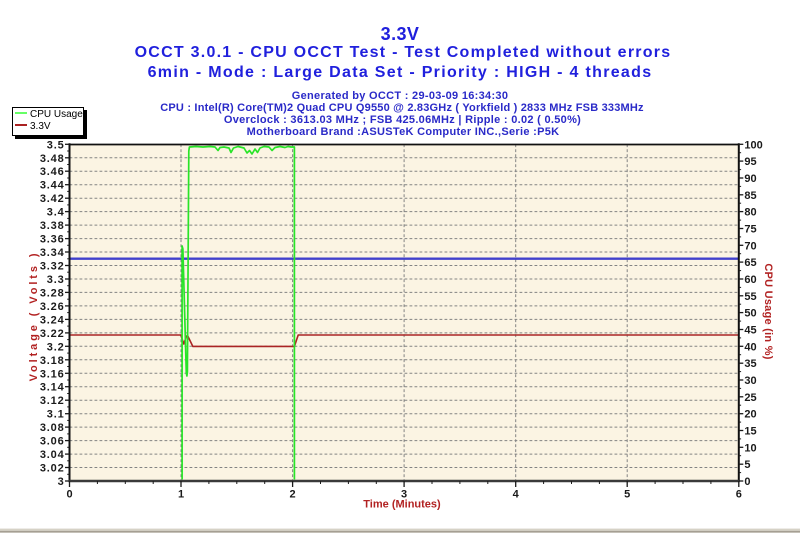  What do you see at coordinates (750, 364) in the screenshot?
I see `svg-text: 35` at bounding box center [750, 364].